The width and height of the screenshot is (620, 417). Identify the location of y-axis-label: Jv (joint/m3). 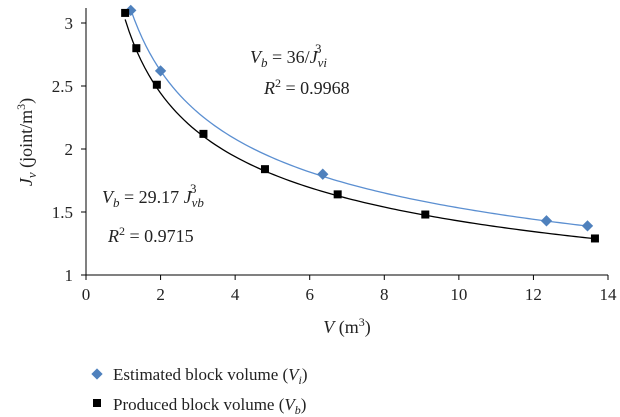
(26, 142).